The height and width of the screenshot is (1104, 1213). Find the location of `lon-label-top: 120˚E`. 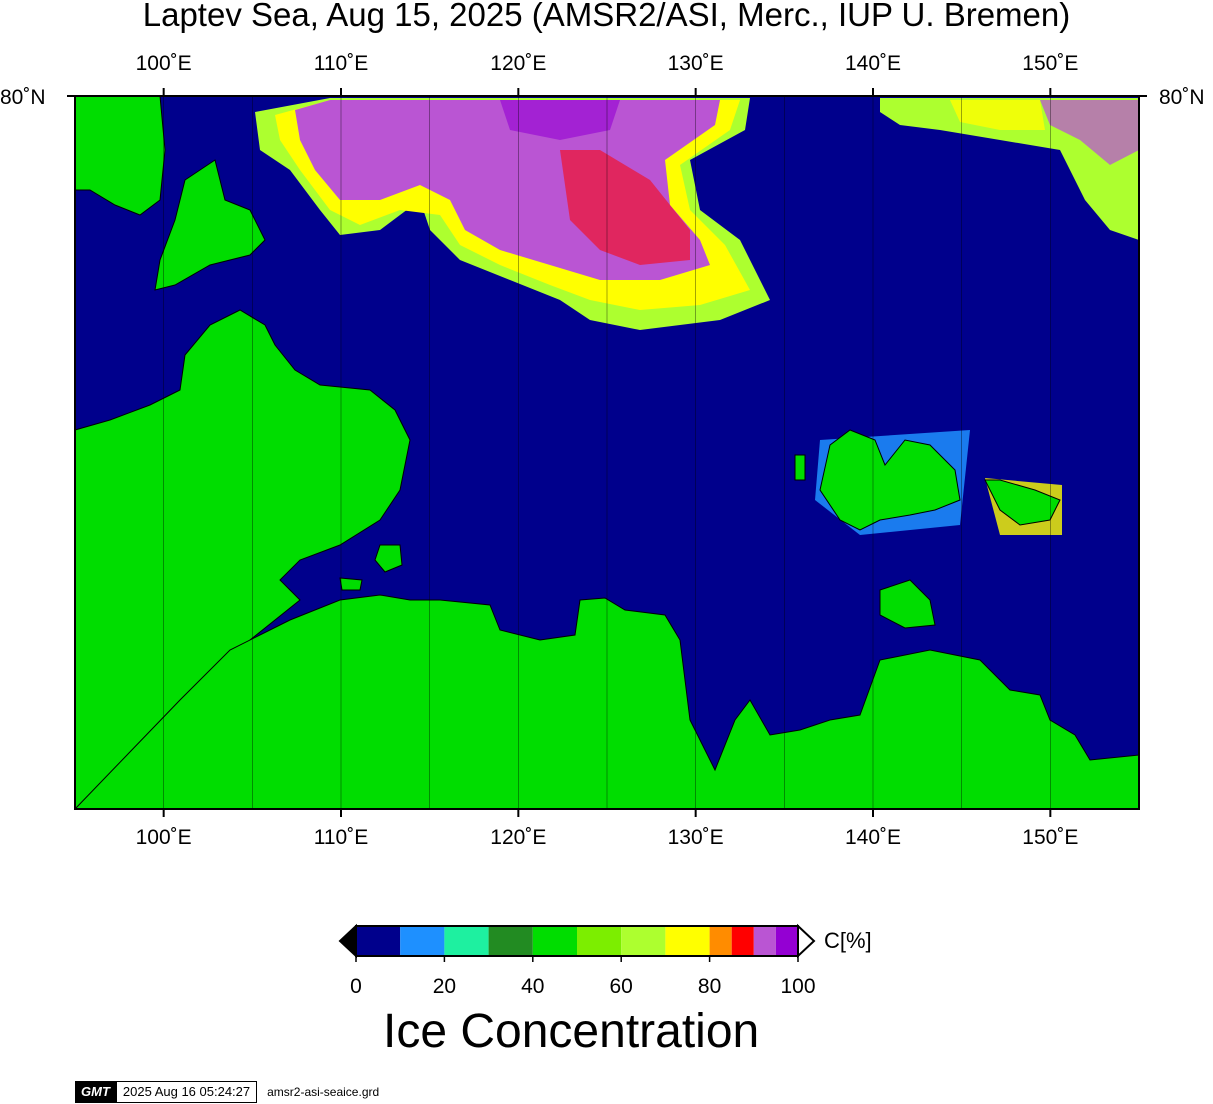

lon-label-top: 120˚E is located at coordinates (518, 63).